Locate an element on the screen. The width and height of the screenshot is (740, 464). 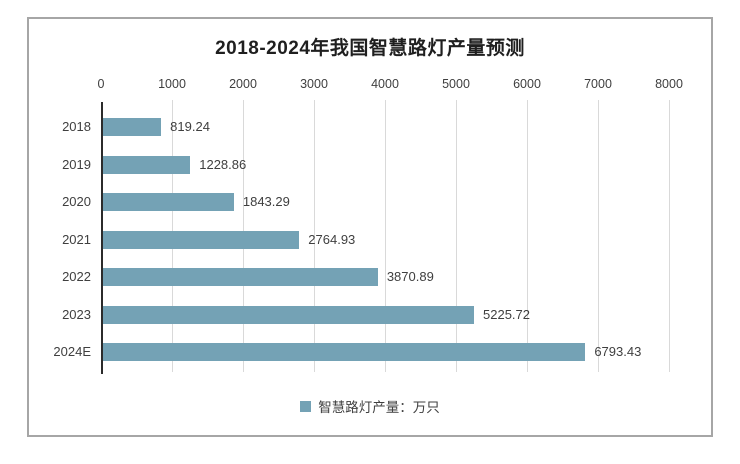
value-label: 1843.29 is located at coordinates (266, 201).